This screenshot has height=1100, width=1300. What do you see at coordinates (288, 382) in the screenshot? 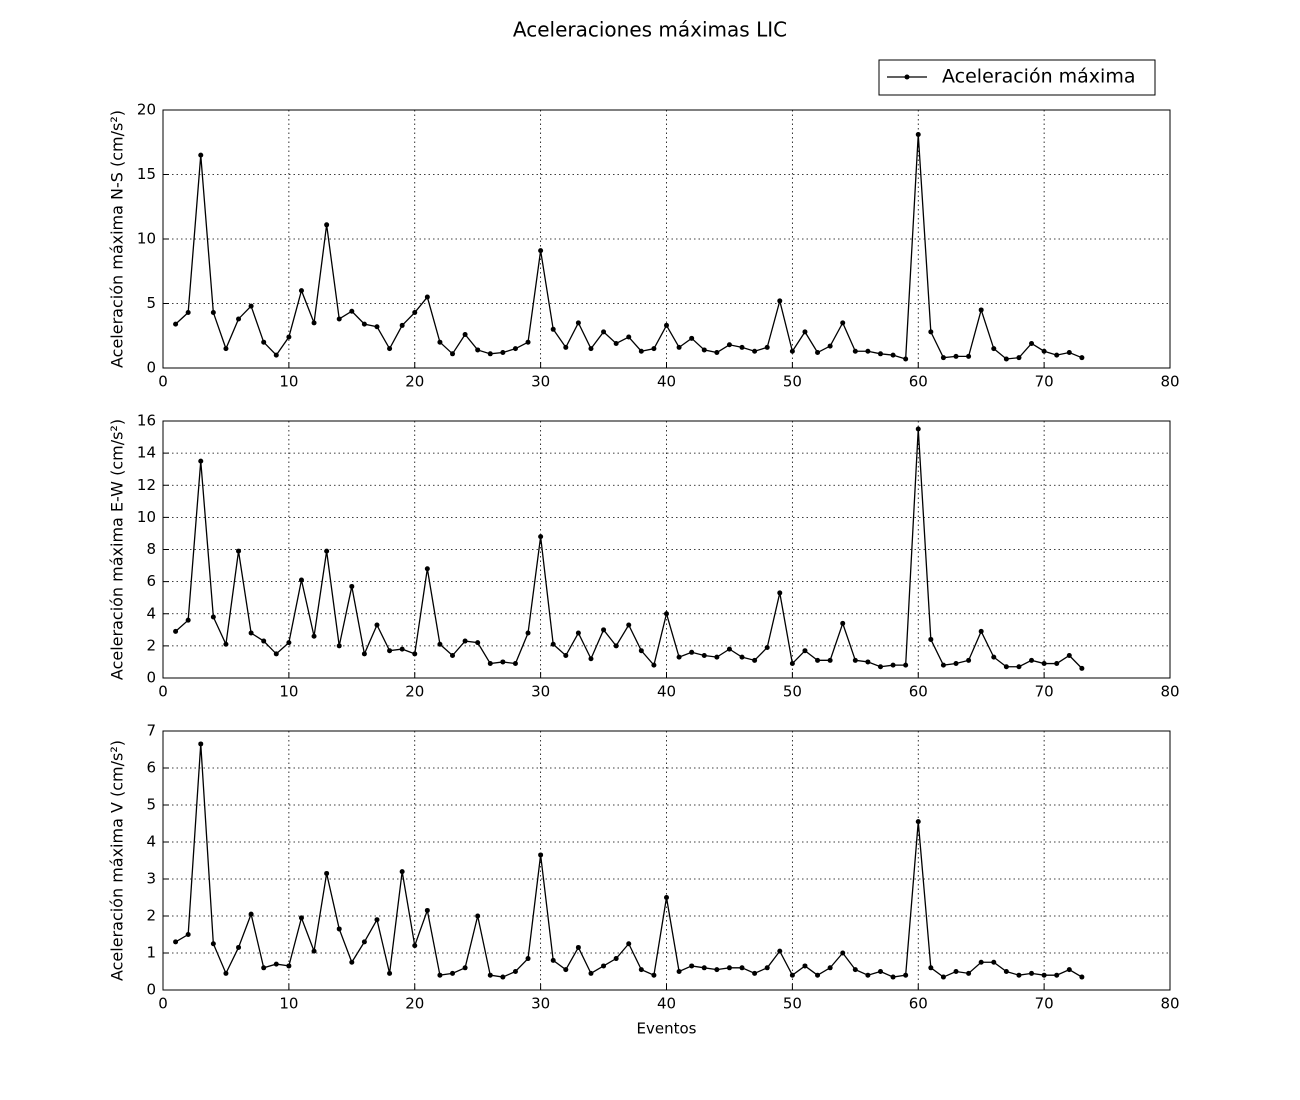
I see `x-tick-label: 10` at bounding box center [288, 382].